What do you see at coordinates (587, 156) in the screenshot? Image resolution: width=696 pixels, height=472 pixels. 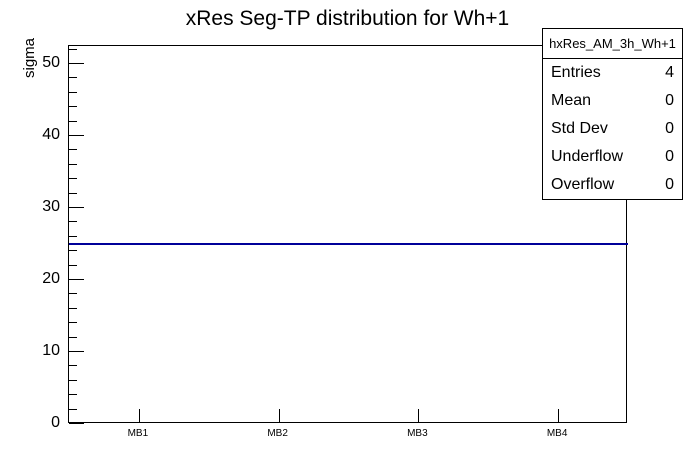 I see `stats-label: Underflow` at bounding box center [587, 156].